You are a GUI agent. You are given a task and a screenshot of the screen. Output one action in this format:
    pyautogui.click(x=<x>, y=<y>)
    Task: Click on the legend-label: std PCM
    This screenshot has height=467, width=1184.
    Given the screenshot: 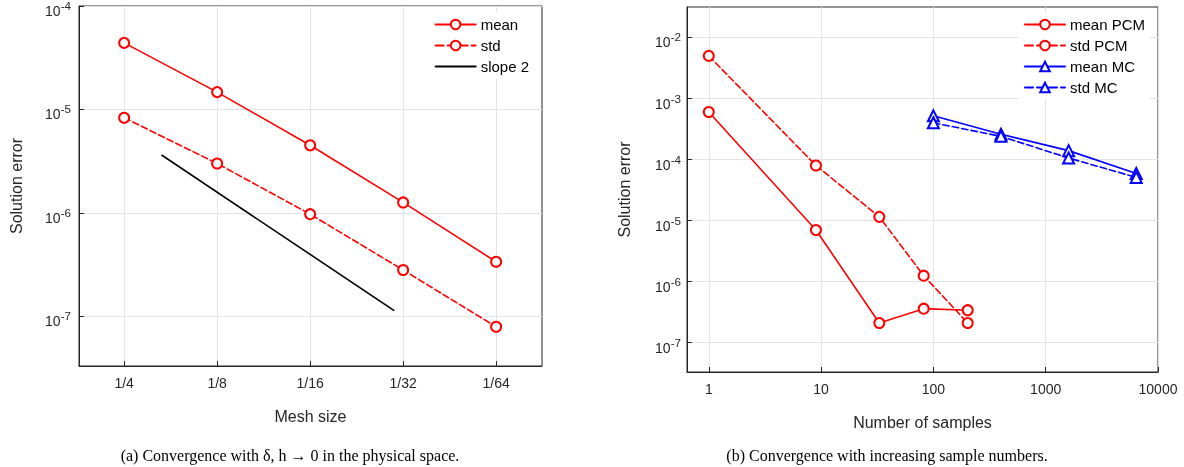 What is the action you would take?
    pyautogui.click(x=1098, y=45)
    